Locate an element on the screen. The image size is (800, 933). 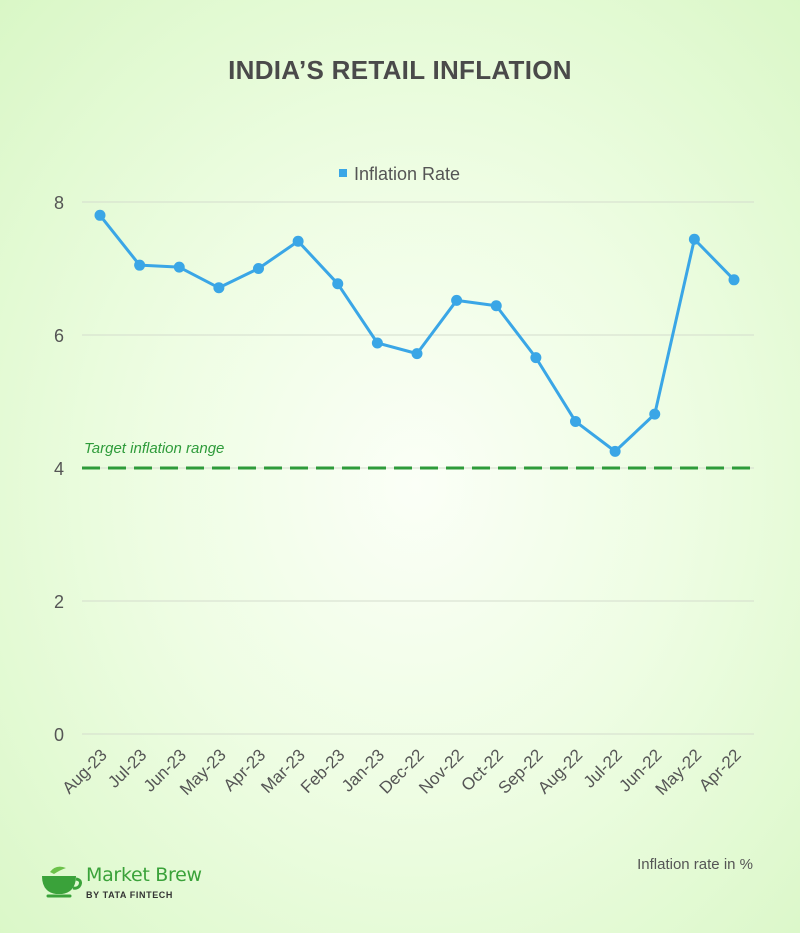
unit-note: Inflation rate in % is located at coordinates (695, 864).